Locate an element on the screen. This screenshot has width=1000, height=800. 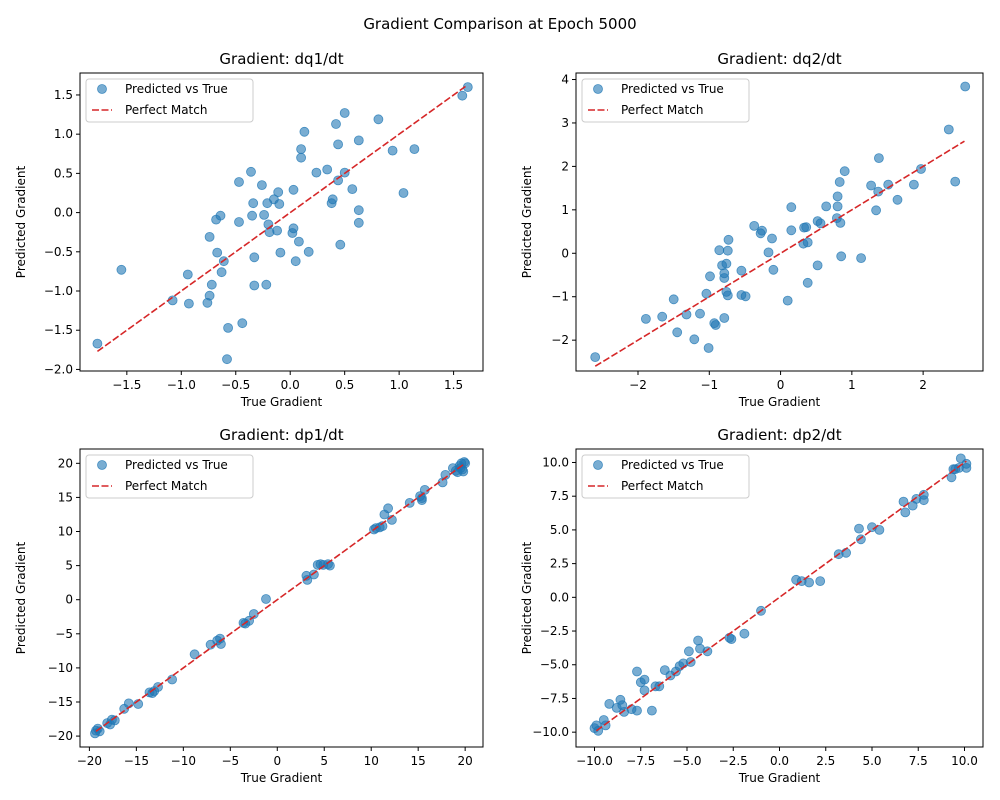
y-tick-label: 3 is located at coordinates (565, 123).